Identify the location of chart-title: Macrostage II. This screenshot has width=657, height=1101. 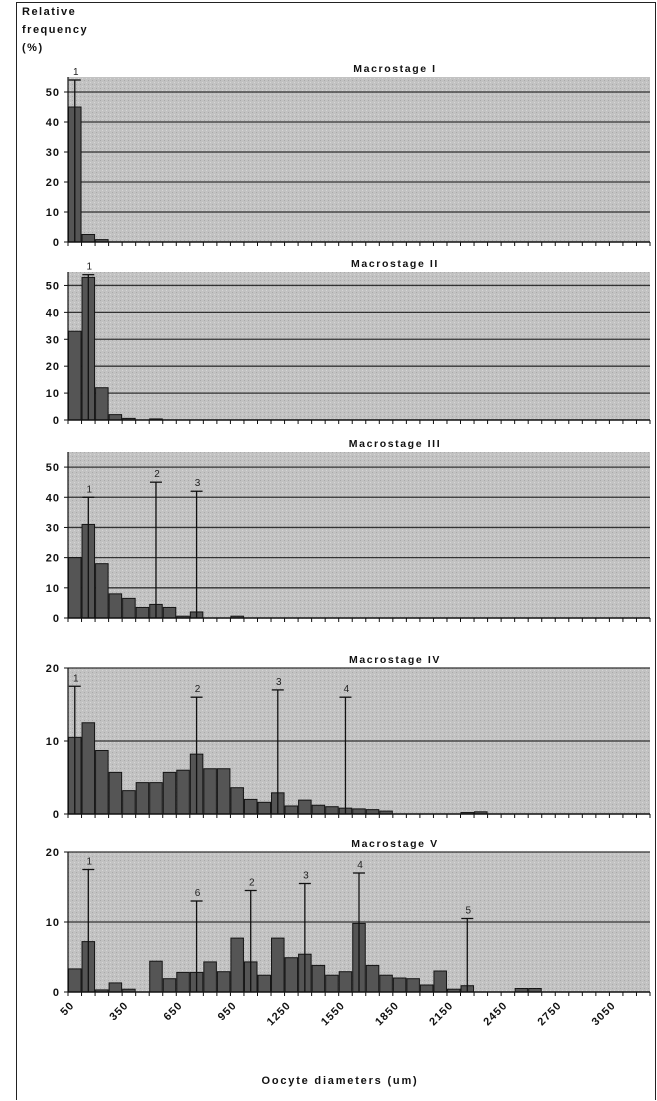
(395, 264).